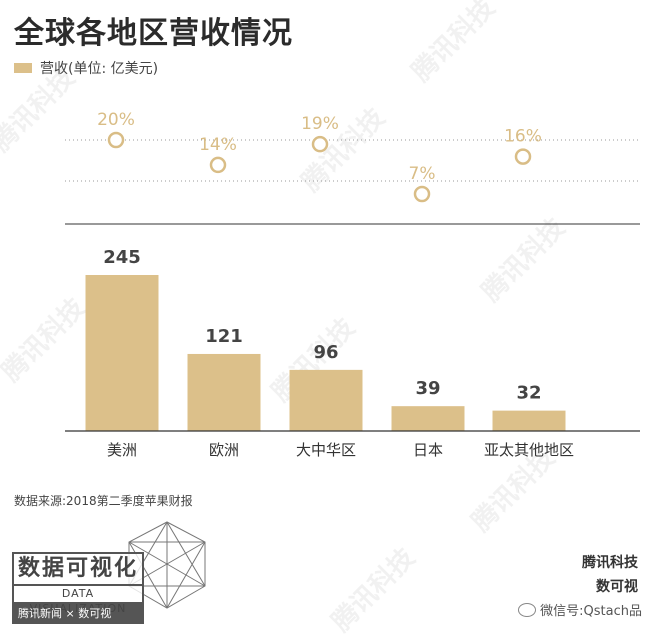  Describe the element at coordinates (122, 257) in the screenshot. I see `bar-value-label: 245` at that location.